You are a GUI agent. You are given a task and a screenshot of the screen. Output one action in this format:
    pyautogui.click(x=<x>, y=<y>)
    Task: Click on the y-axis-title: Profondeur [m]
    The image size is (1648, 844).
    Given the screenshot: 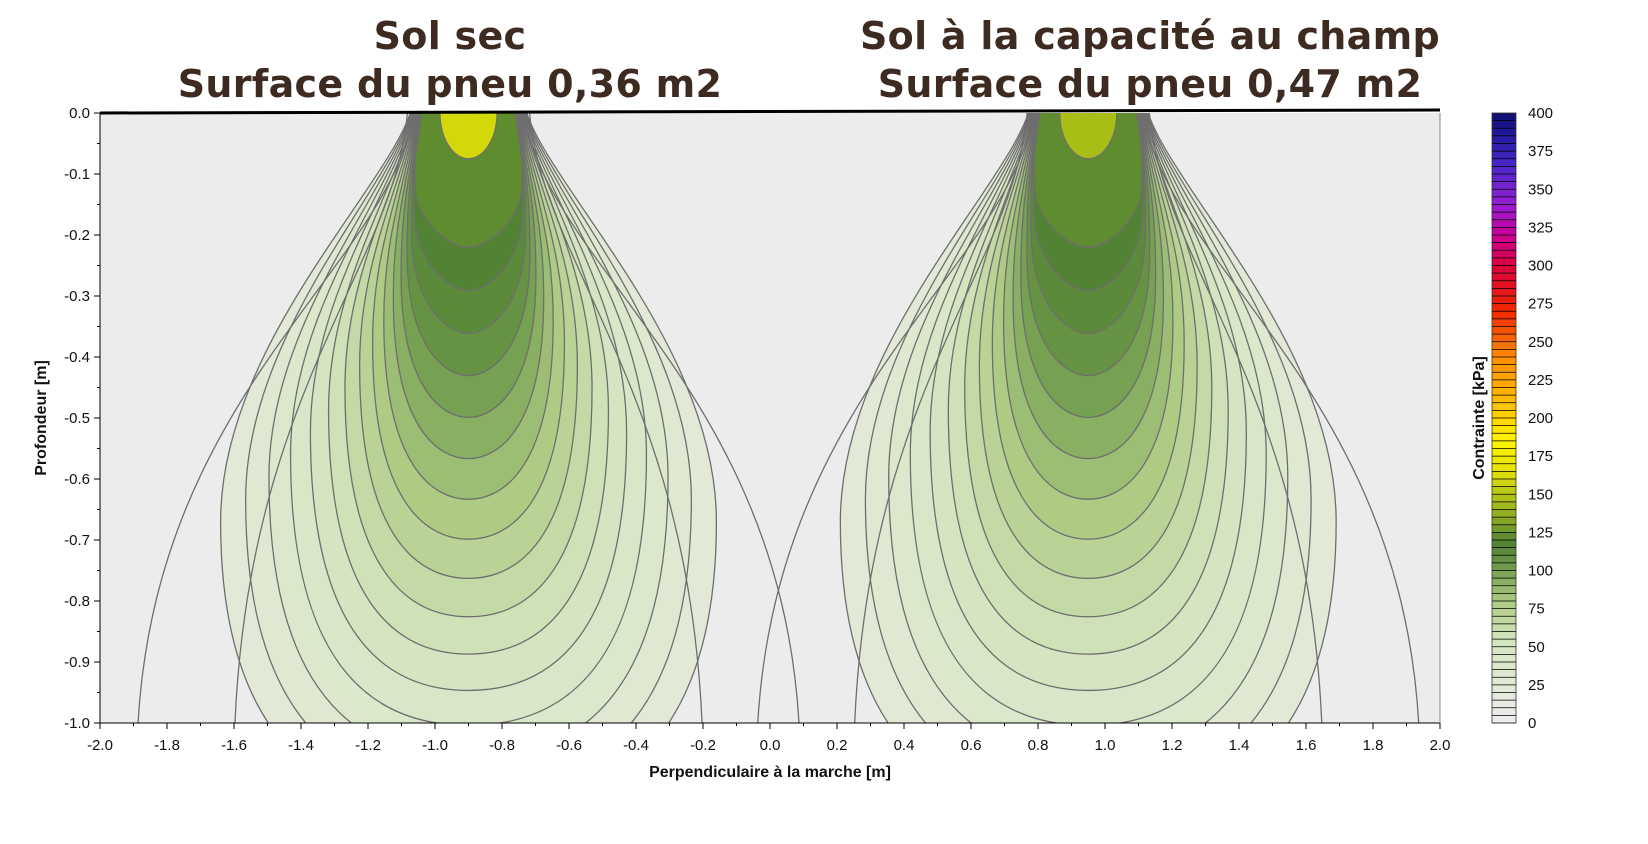 What is the action you would take?
    pyautogui.click(x=41, y=418)
    